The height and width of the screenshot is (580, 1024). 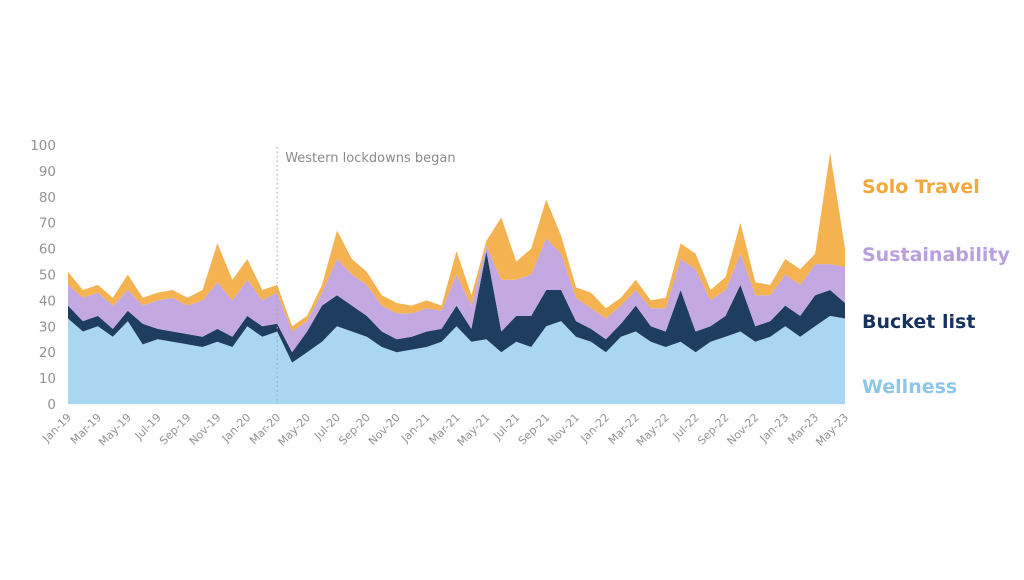 What do you see at coordinates (415, 428) in the screenshot?
I see `x-tick-label: Jan-21` at bounding box center [415, 428].